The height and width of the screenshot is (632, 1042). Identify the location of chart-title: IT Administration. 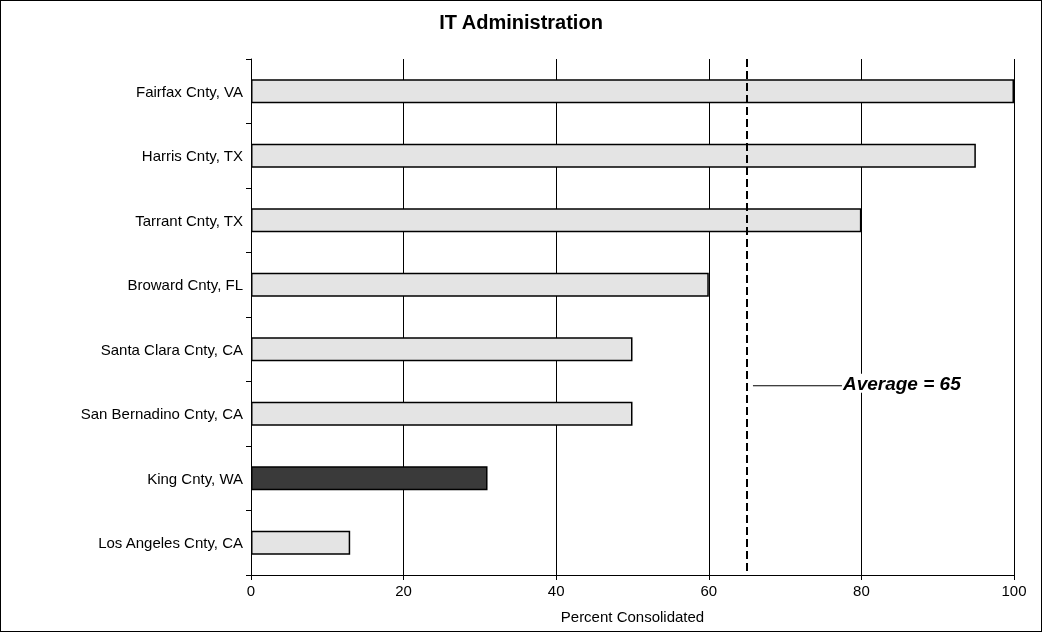
(521, 22).